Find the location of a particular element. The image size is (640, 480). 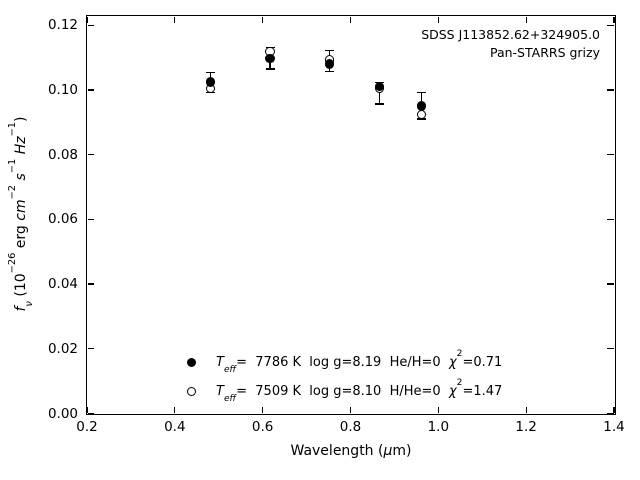

error-bar is located at coordinates (379, 93).